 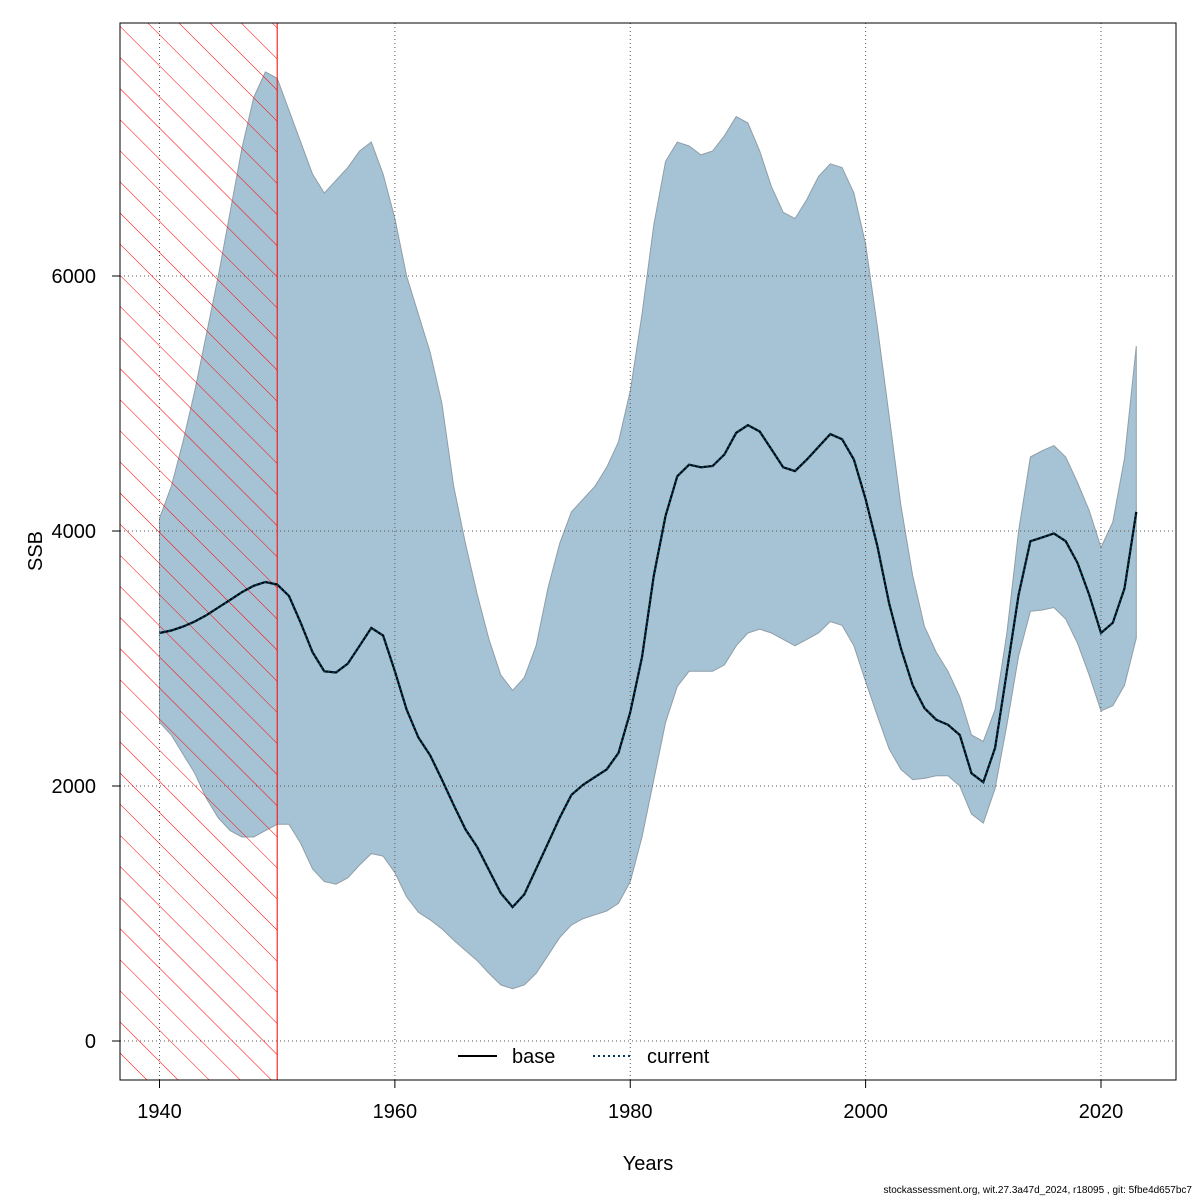 What do you see at coordinates (630, 1112) in the screenshot?
I see `x-tick-label: 1980` at bounding box center [630, 1112].